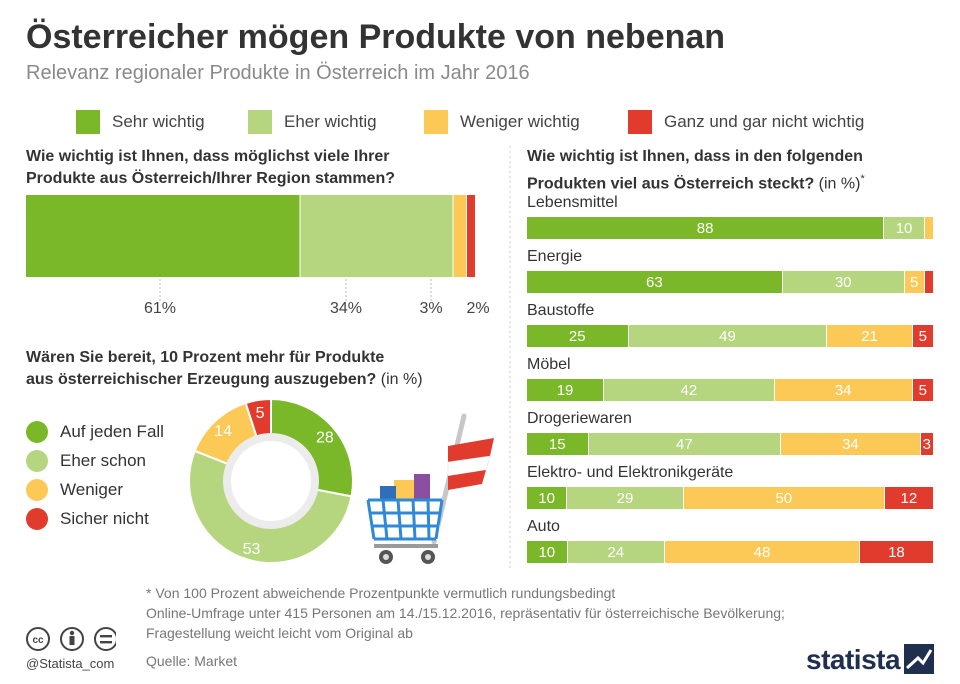 This screenshot has height=684, width=960. What do you see at coordinates (625, 498) in the screenshot?
I see `bar-segment: 29` at bounding box center [625, 498].